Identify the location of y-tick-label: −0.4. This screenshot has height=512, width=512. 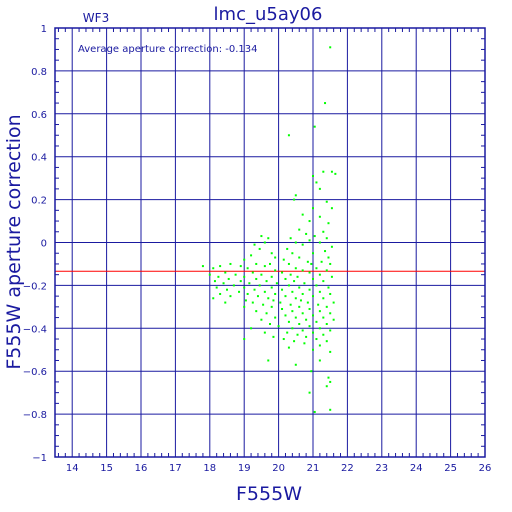
(35, 329).